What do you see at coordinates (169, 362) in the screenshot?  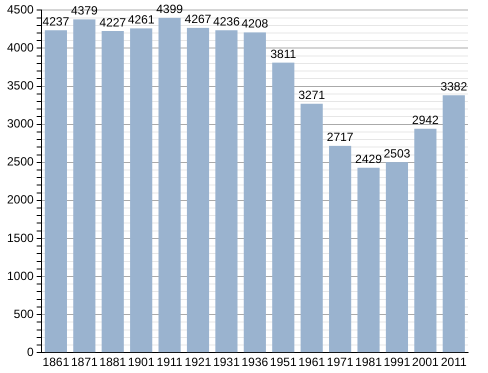 I see `x-tick-label: 1911` at bounding box center [169, 362].